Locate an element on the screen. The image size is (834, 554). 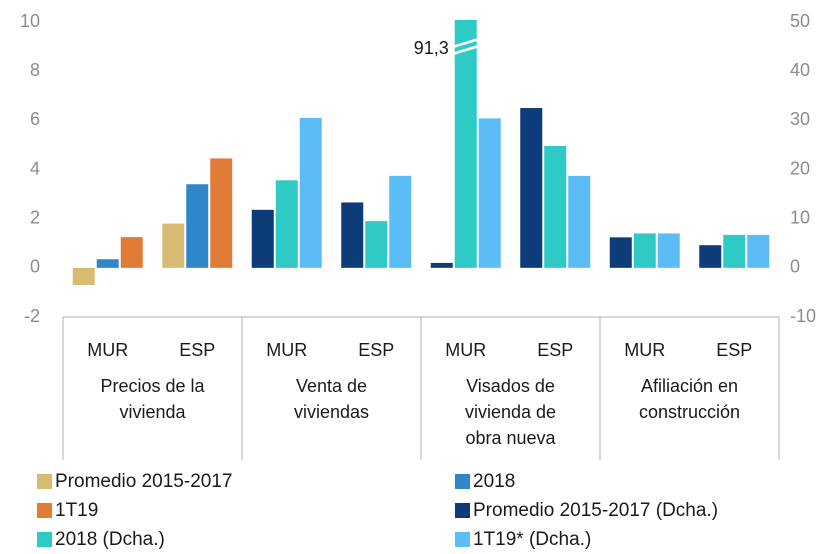
group-label: construcción is located at coordinates (689, 412).